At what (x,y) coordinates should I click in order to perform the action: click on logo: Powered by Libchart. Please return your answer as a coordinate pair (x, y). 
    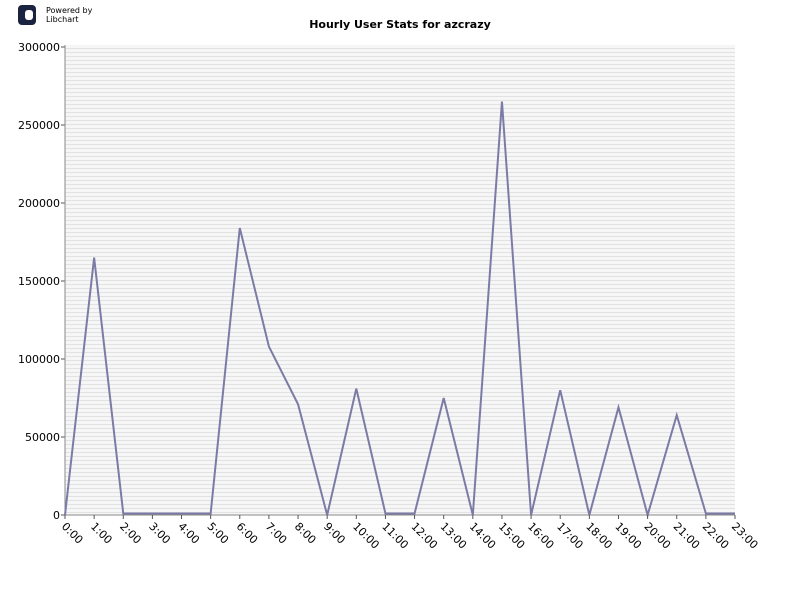
    Looking at the image, I should click on (55, 15).